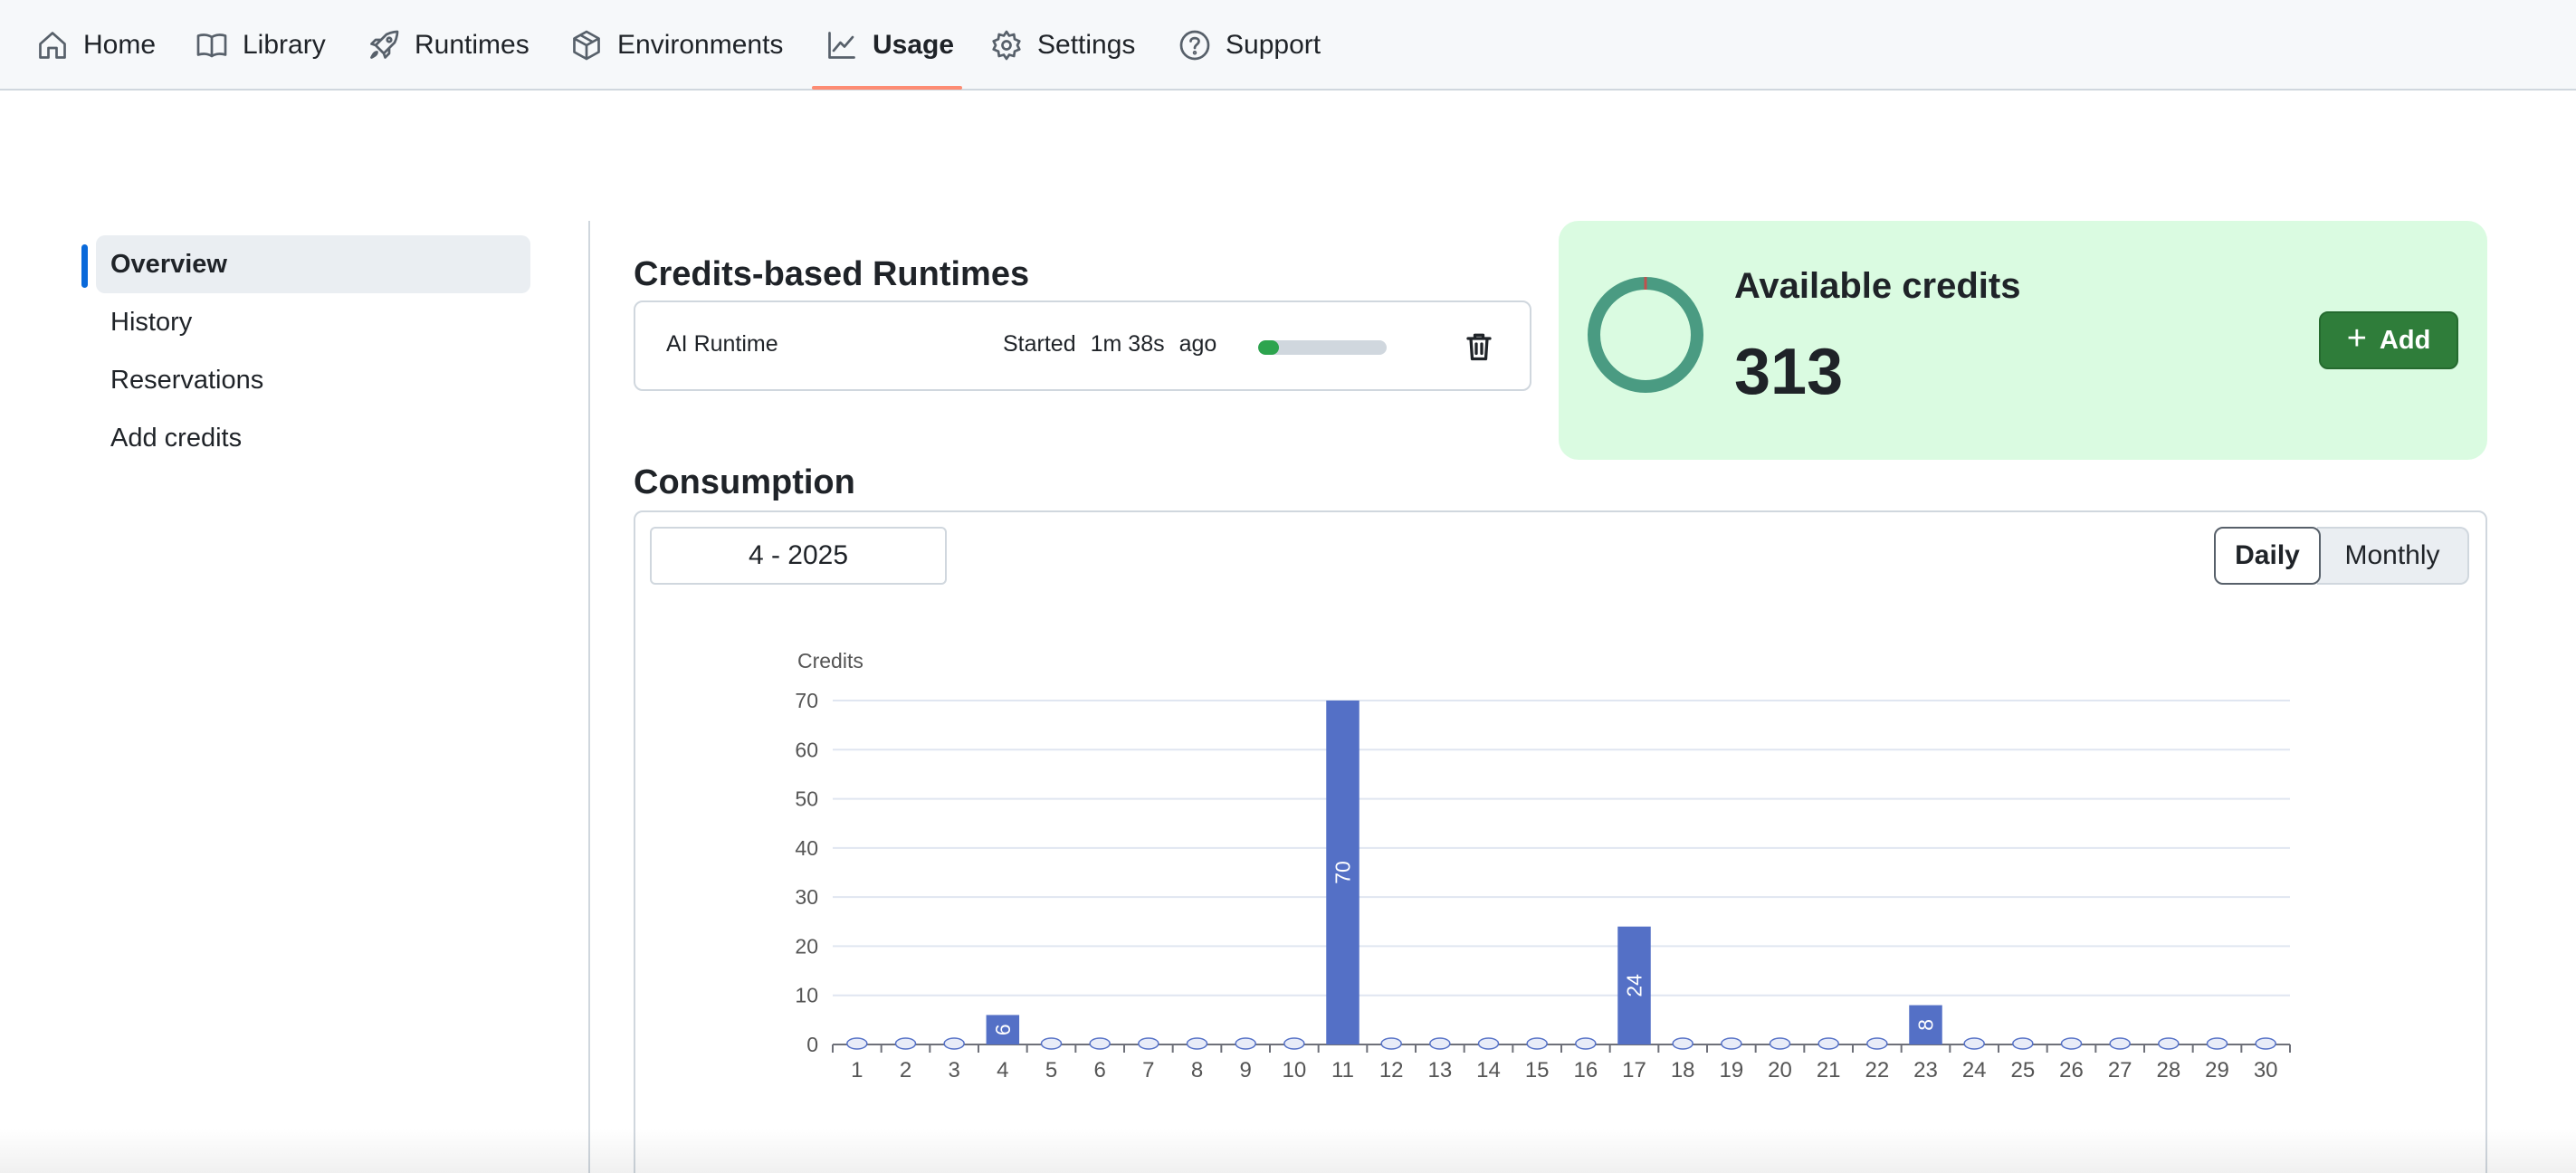 This screenshot has height=1173, width=2576. What do you see at coordinates (914, 45) in the screenshot?
I see `nav-label: Usage` at bounding box center [914, 45].